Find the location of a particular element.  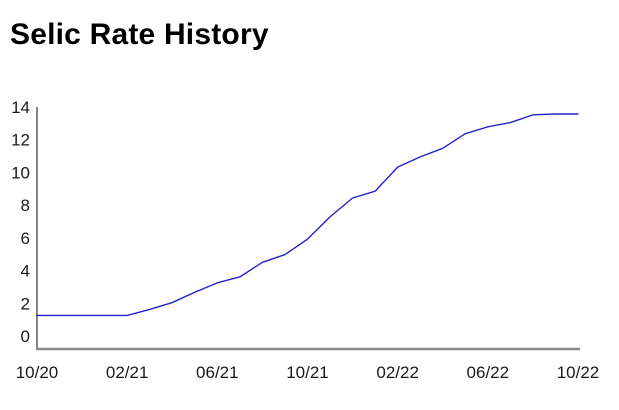

y-axis-tick-label: 0 is located at coordinates (25, 336).